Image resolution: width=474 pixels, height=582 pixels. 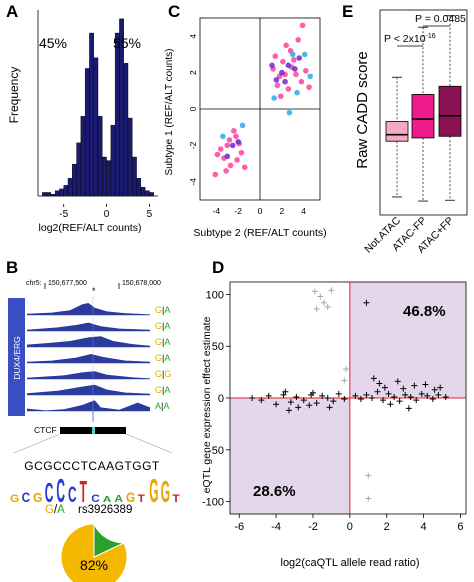 I want to click on quadrant-top-right, so click(x=407, y=340).